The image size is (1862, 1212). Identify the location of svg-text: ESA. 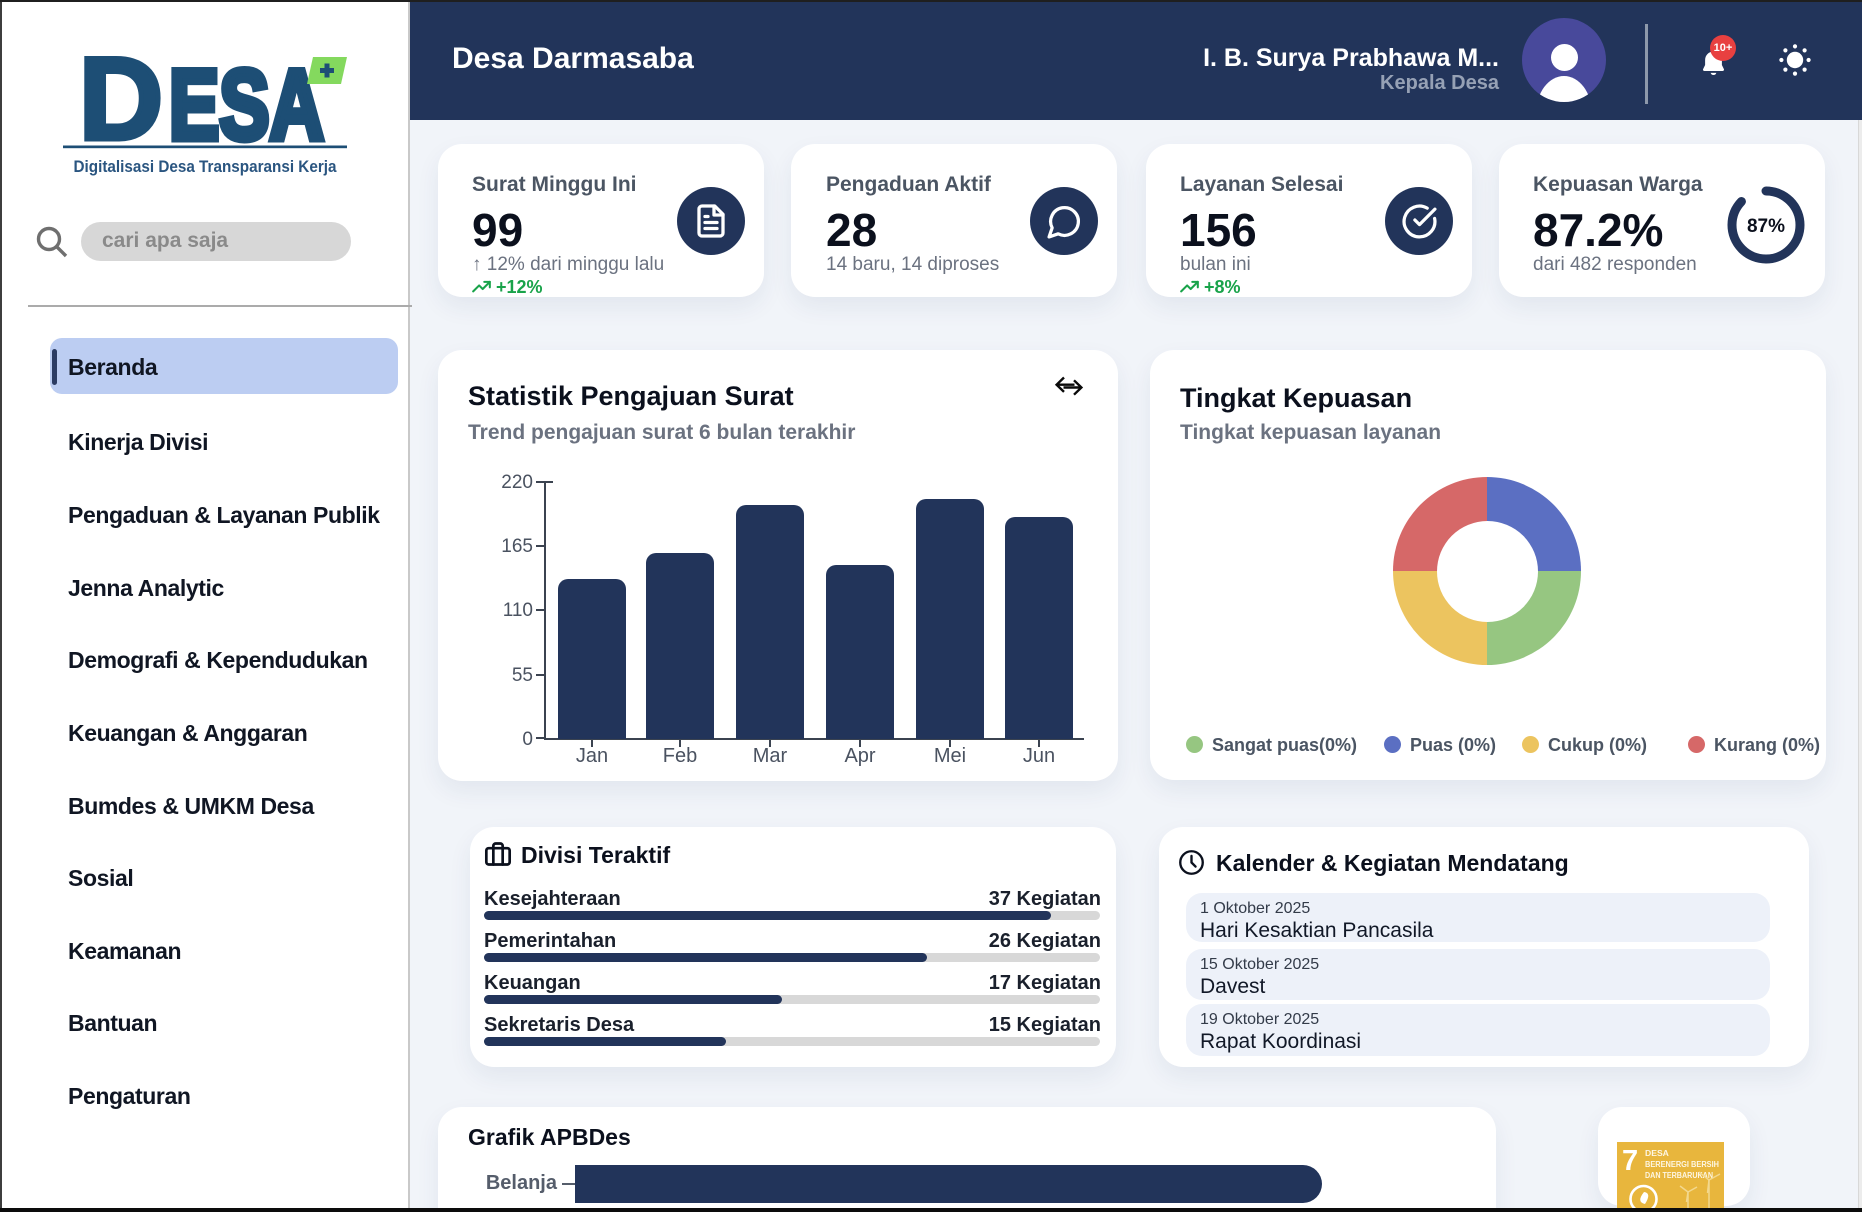
(246, 104).